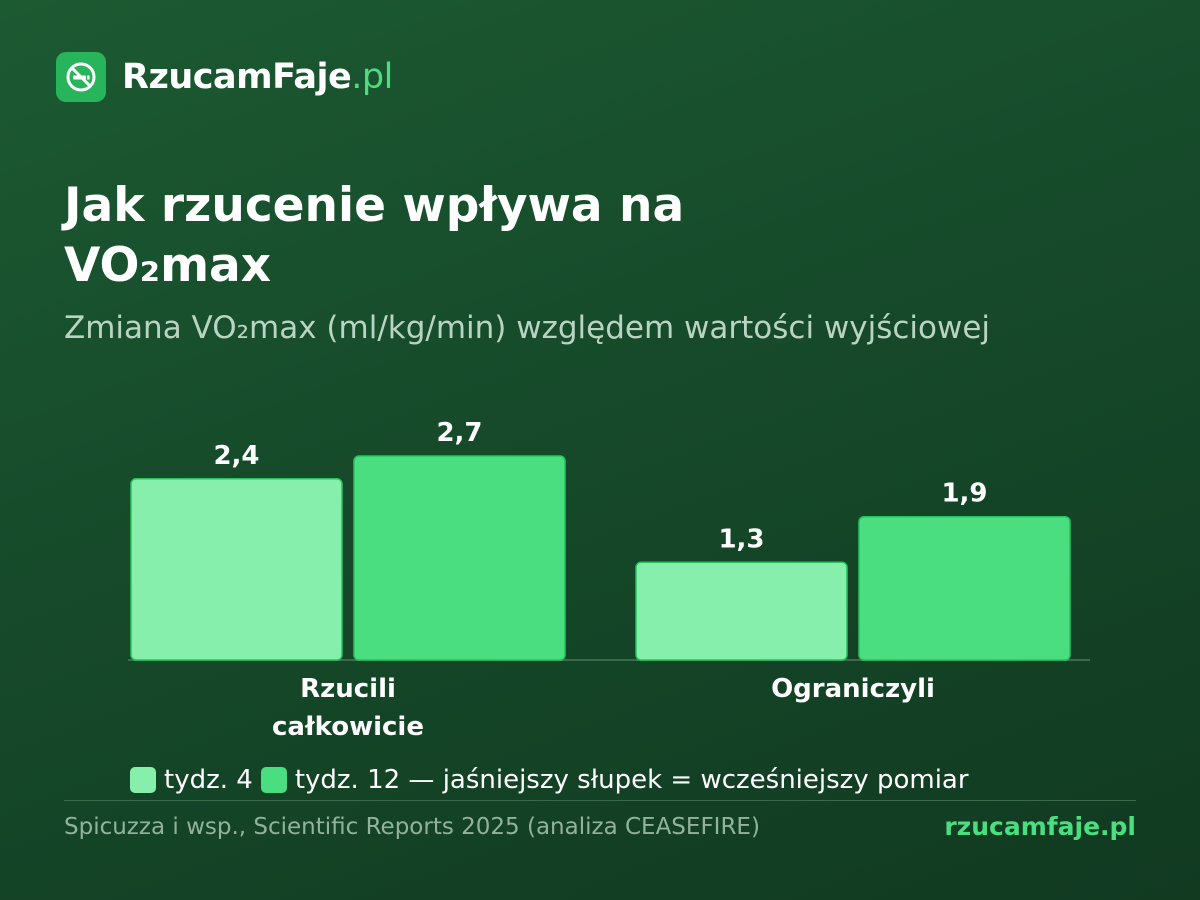  I want to click on brand-logo: RzucamFaje .pl, so click(224, 77).